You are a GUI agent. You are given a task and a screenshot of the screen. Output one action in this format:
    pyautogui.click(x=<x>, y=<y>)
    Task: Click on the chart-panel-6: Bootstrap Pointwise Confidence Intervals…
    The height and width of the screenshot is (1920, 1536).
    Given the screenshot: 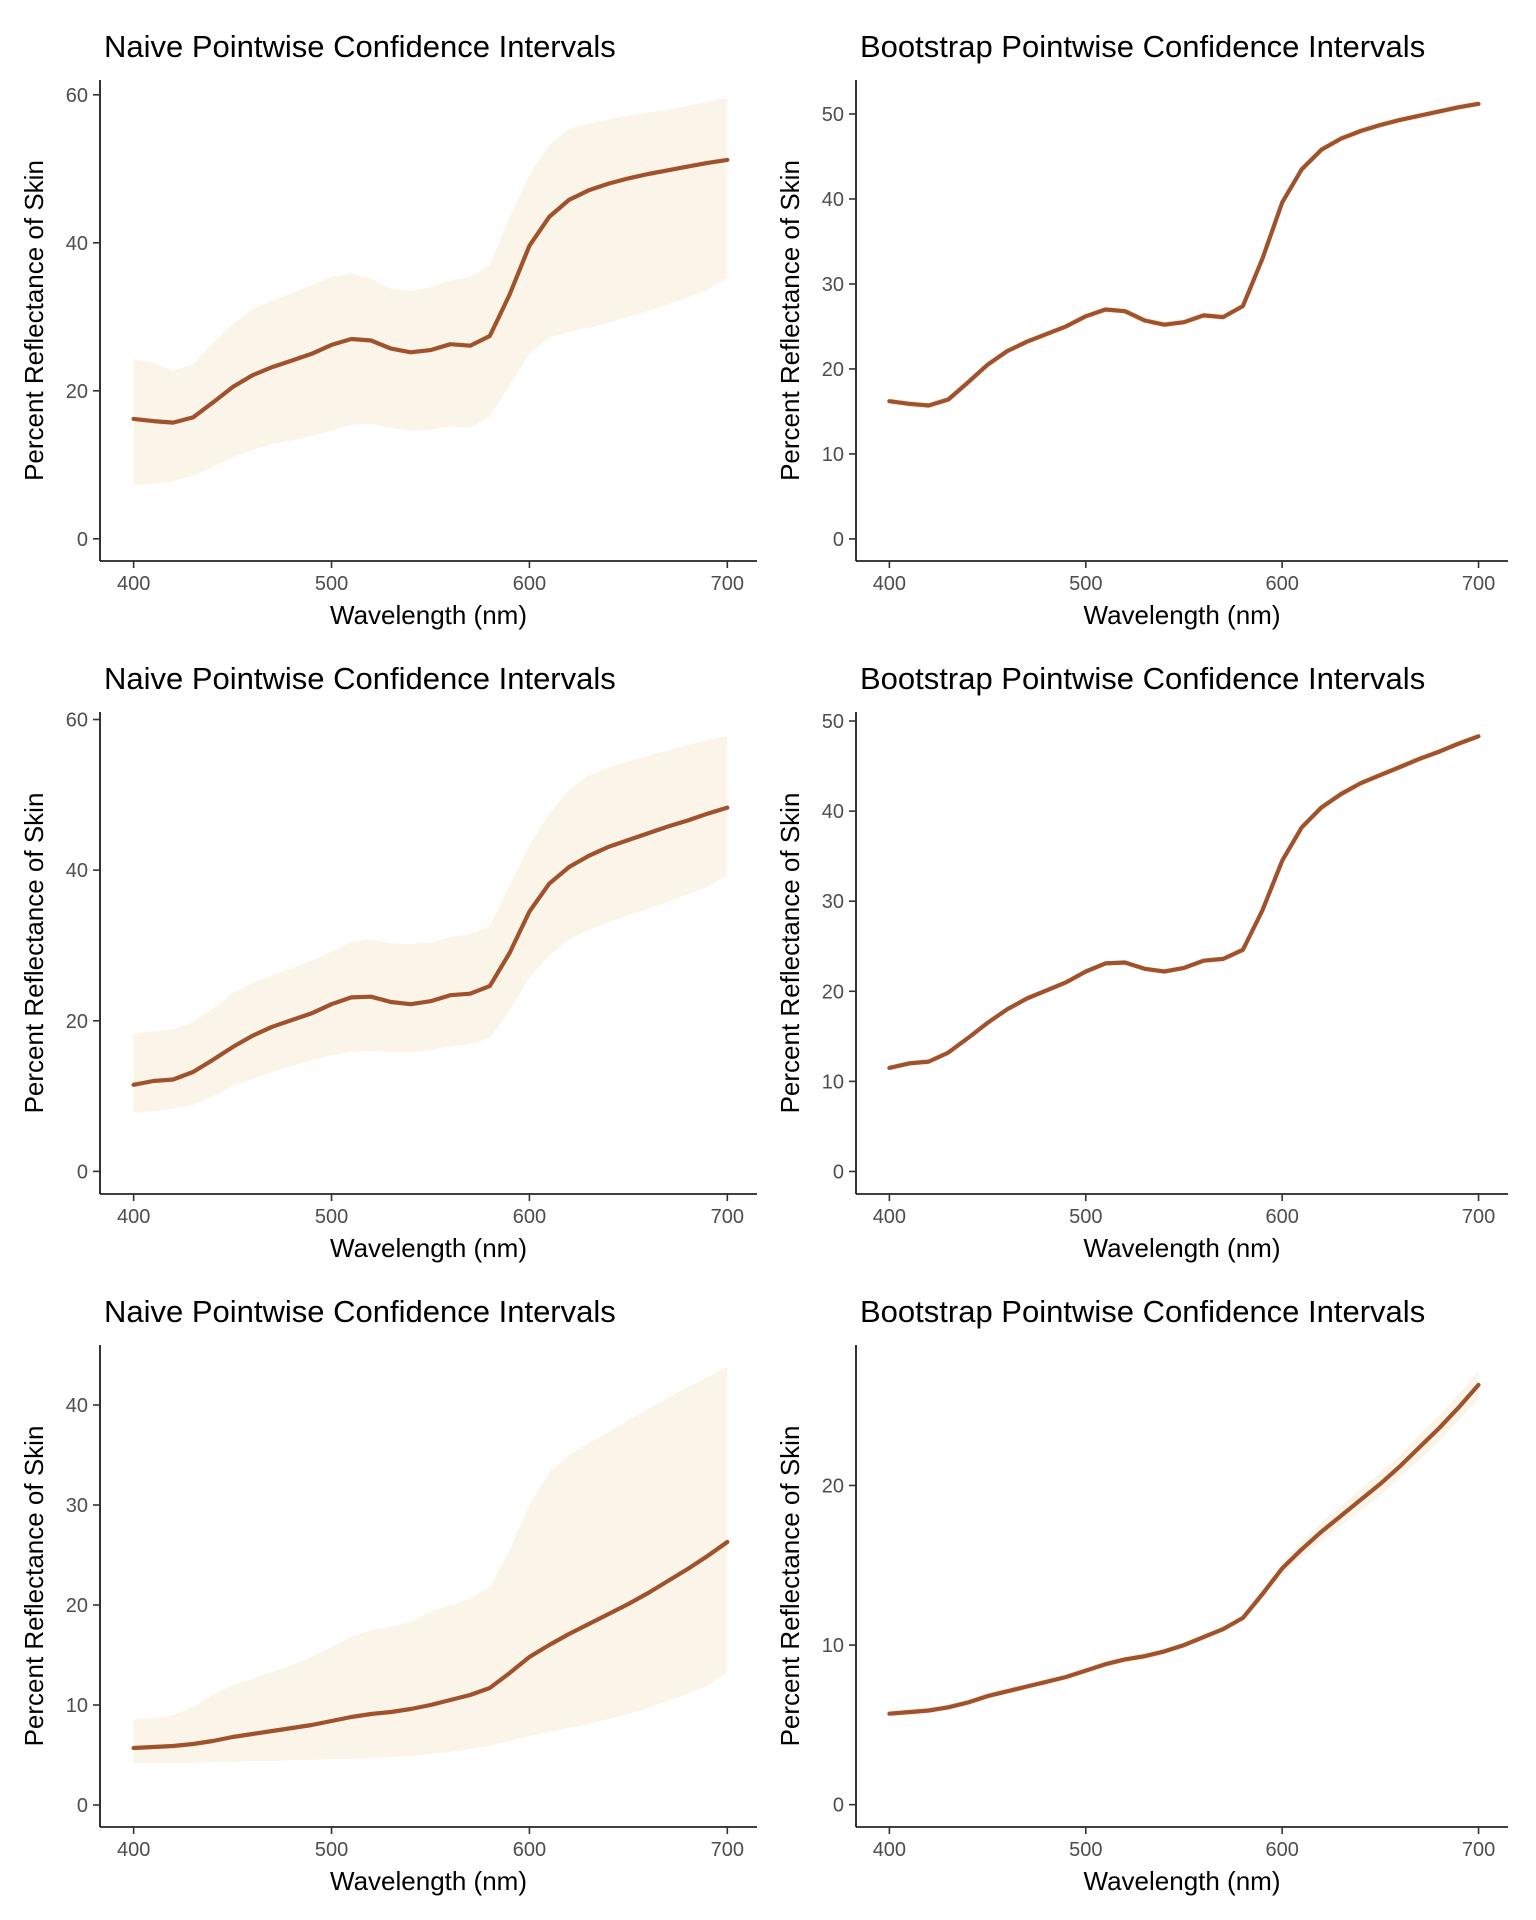 What is the action you would take?
    pyautogui.click(x=1141, y=1595)
    